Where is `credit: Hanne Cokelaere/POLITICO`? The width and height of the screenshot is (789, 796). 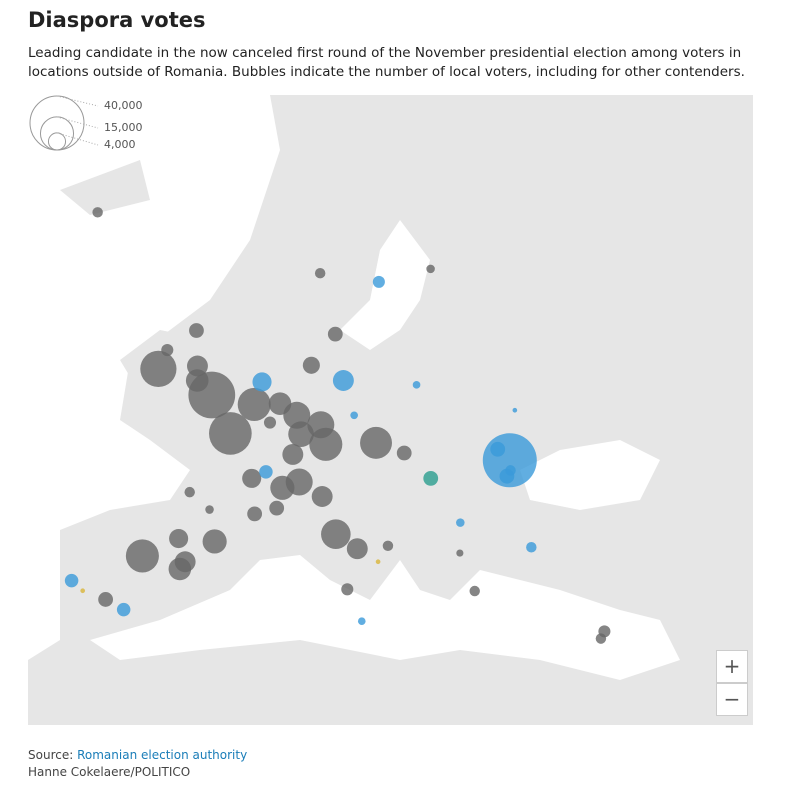
credit: Hanne Cokelaere/POLITICO is located at coordinates (109, 772).